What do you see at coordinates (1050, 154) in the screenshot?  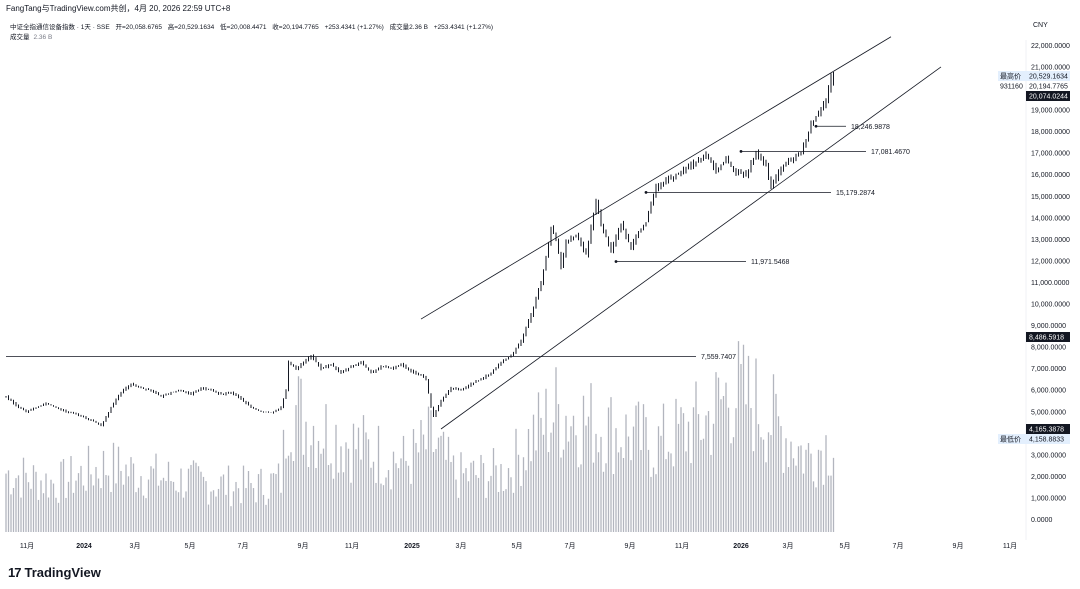 I see `y-axis-tick-label: 17,000.0000` at bounding box center [1050, 154].